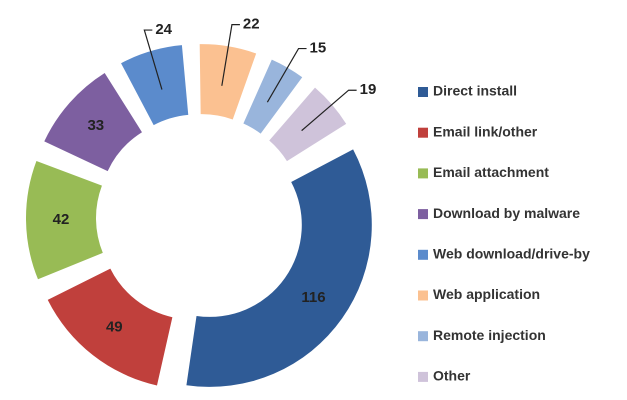  Describe the element at coordinates (163, 29) in the screenshot. I see `value-label: 24` at that location.